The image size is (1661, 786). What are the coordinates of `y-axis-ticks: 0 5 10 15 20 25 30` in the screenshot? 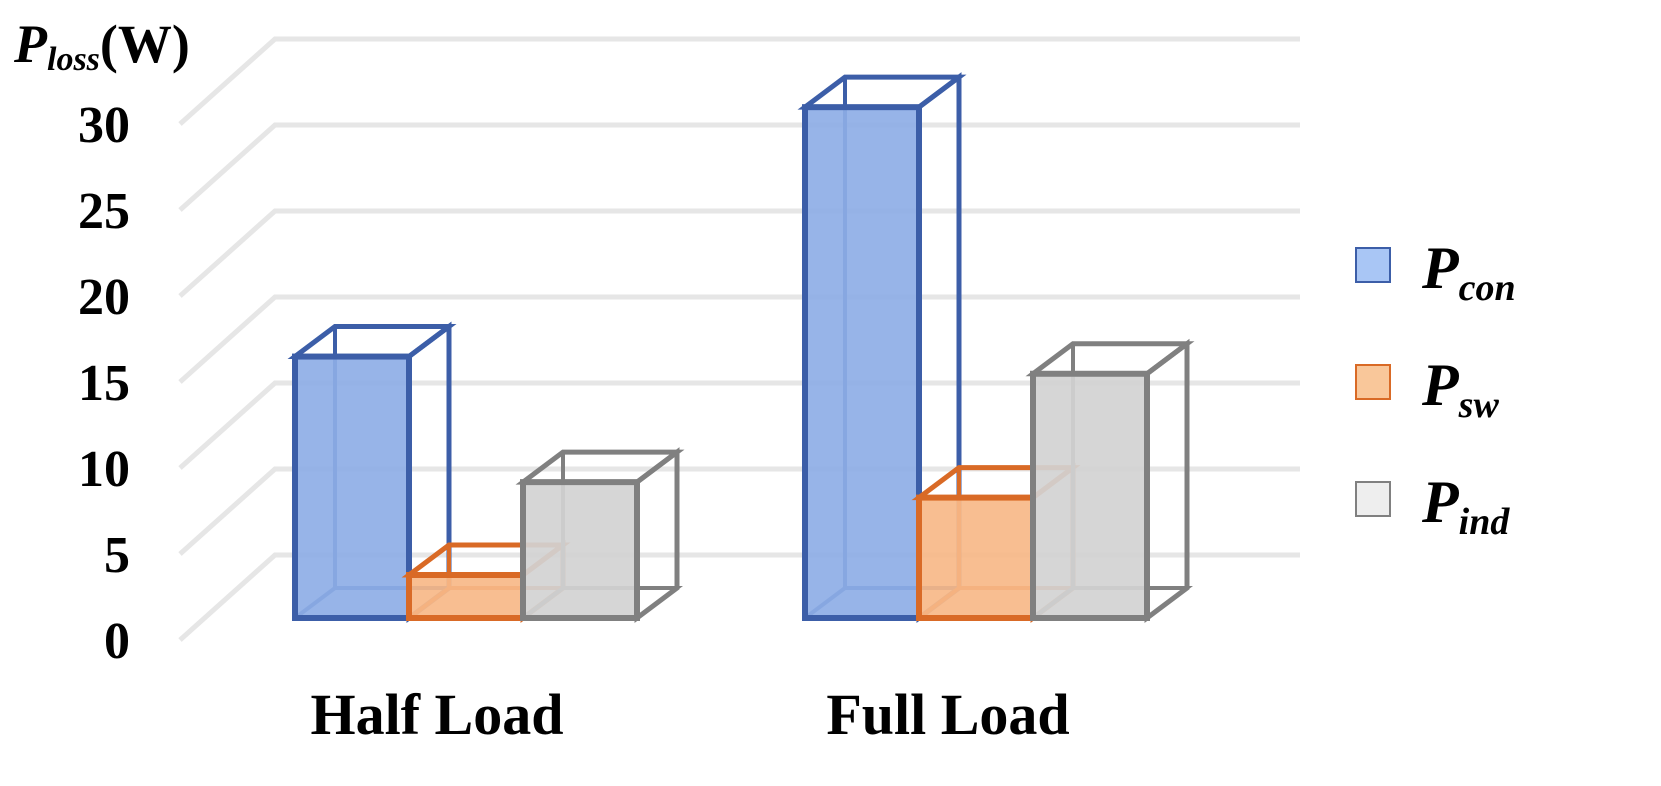 It's located at (104, 383).